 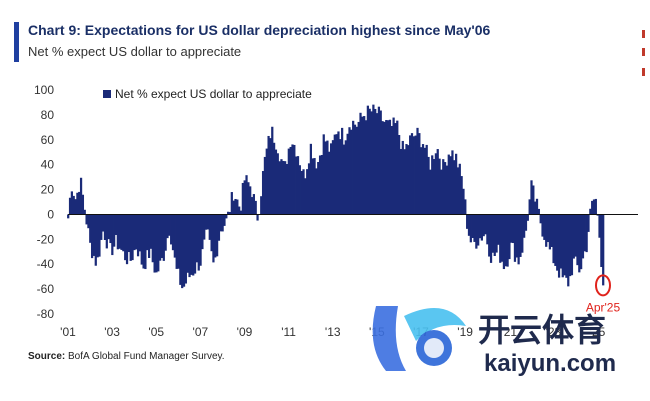 I want to click on x-tick-label: '21, so click(x=509, y=332).